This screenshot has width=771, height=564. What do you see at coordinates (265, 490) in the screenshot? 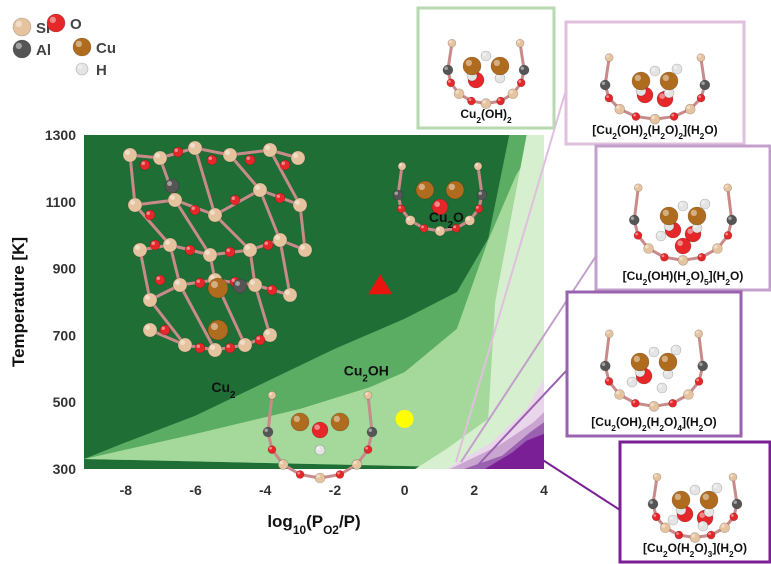
I see `x-tick-label: -4` at bounding box center [265, 490].